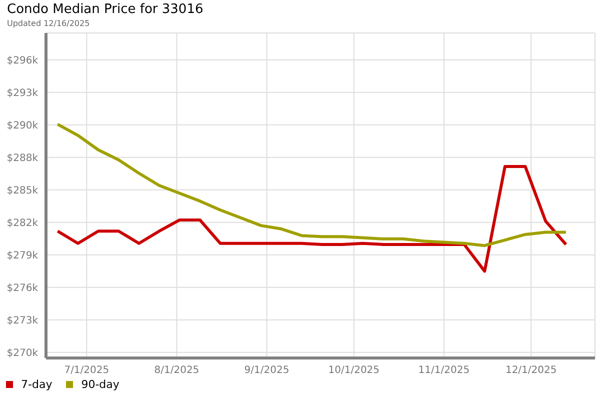  What do you see at coordinates (22, 190) in the screenshot?
I see `y-tick-label: $285k` at bounding box center [22, 190].